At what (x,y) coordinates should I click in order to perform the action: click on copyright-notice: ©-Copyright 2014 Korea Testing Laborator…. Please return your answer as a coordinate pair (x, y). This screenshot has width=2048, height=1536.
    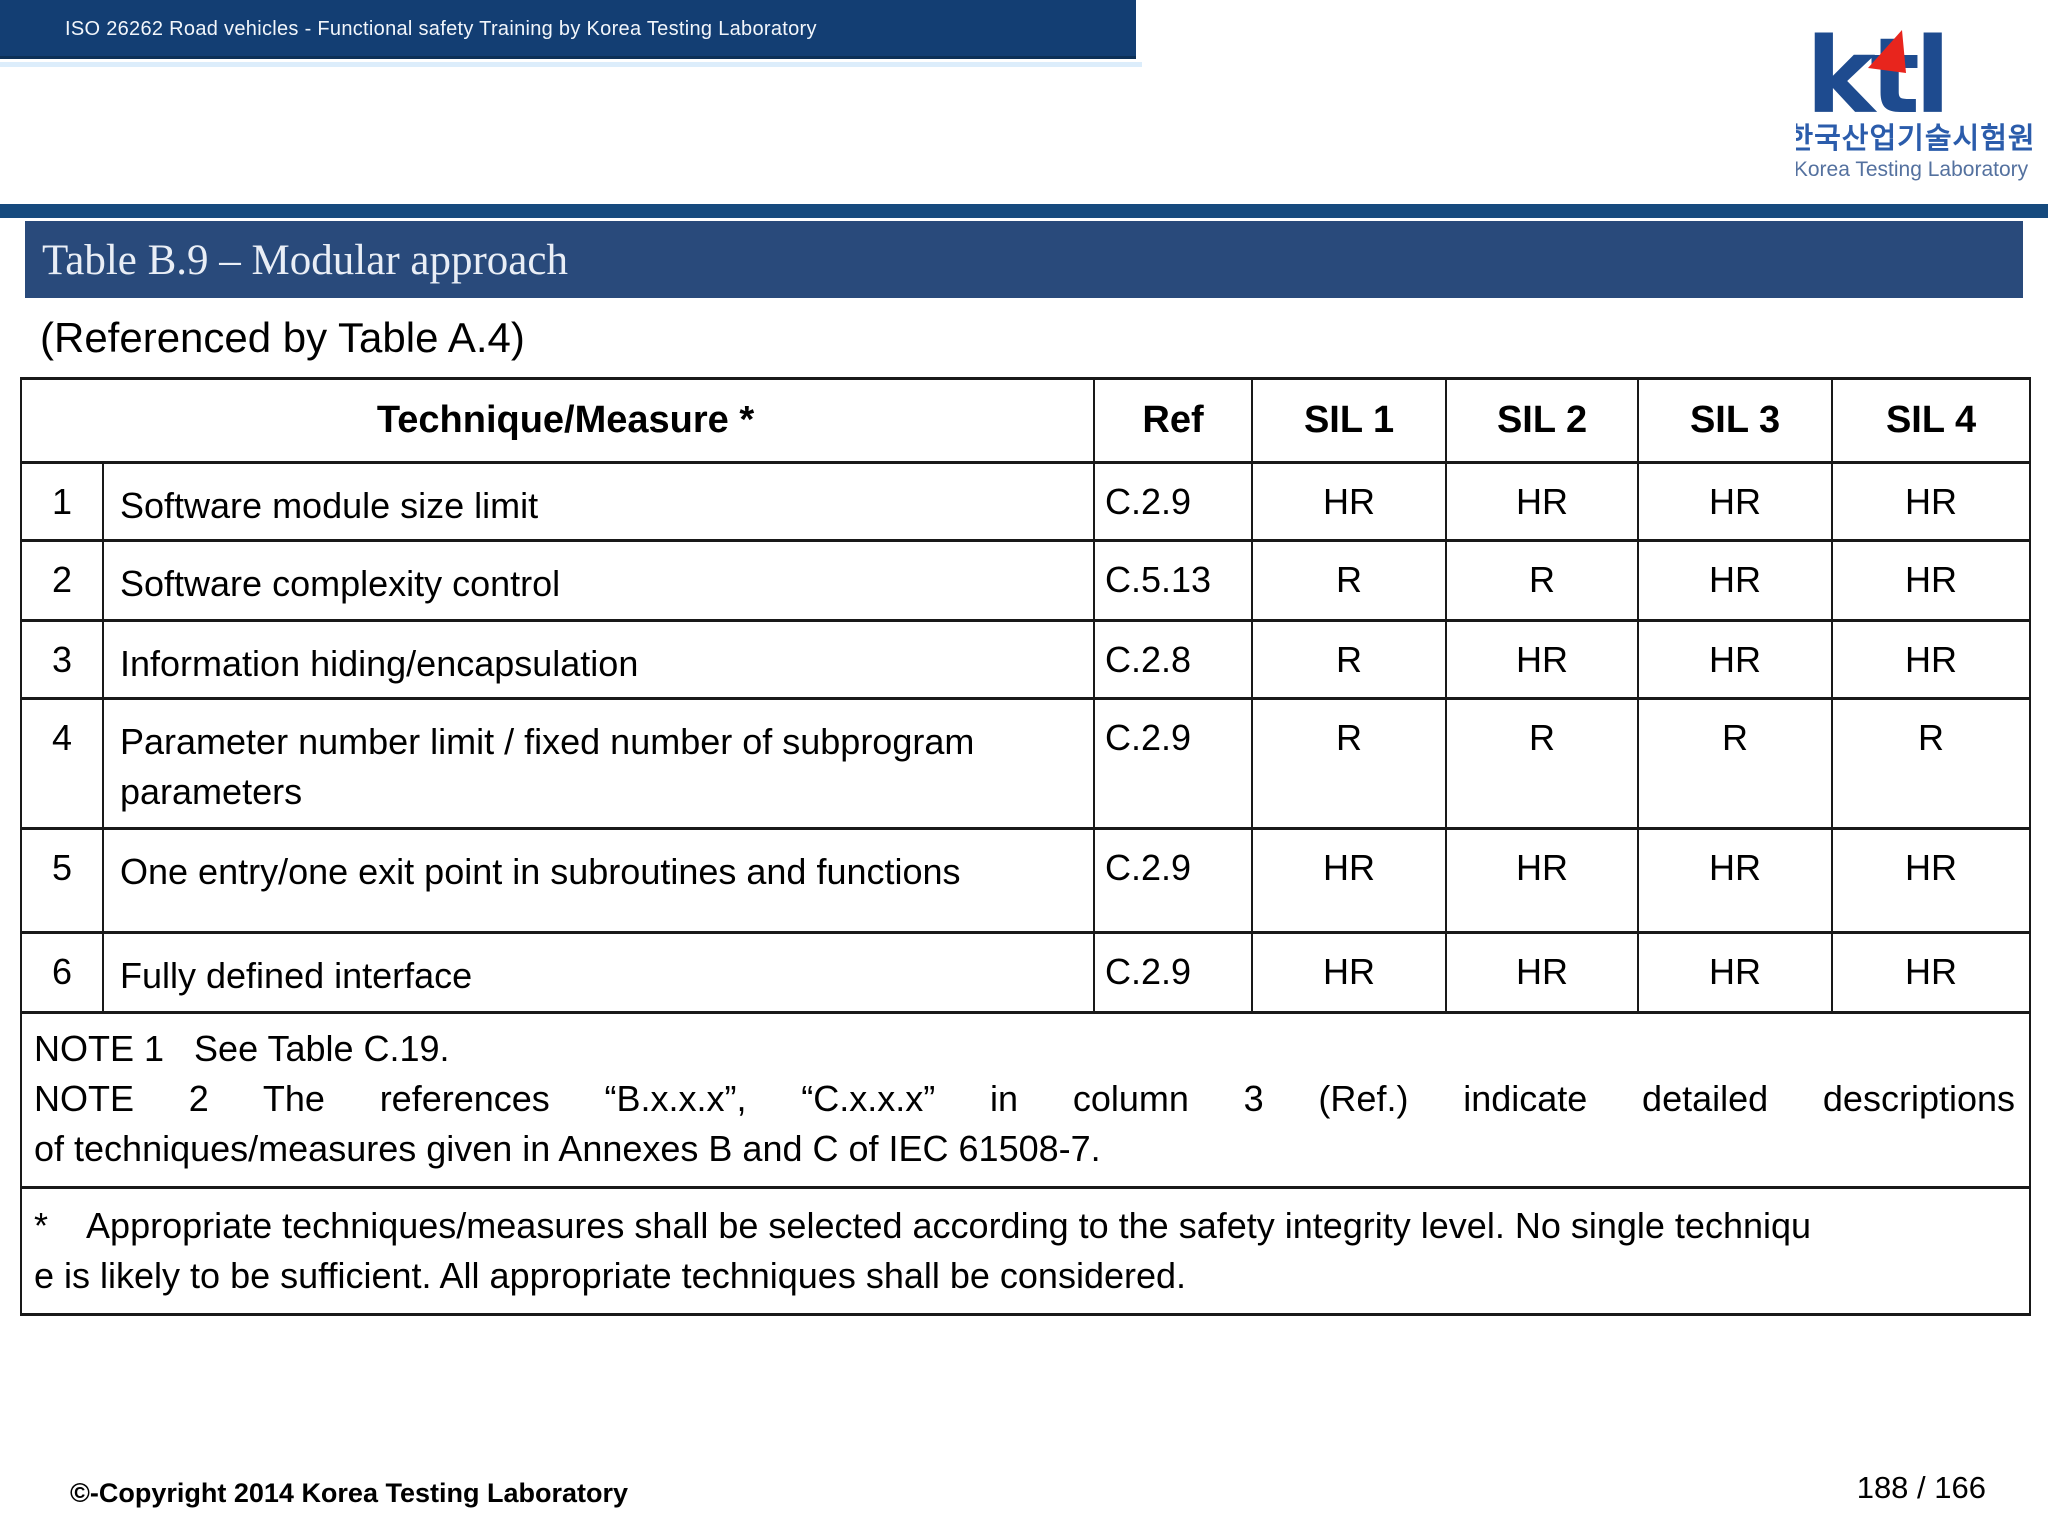
    Looking at the image, I should click on (349, 1493).